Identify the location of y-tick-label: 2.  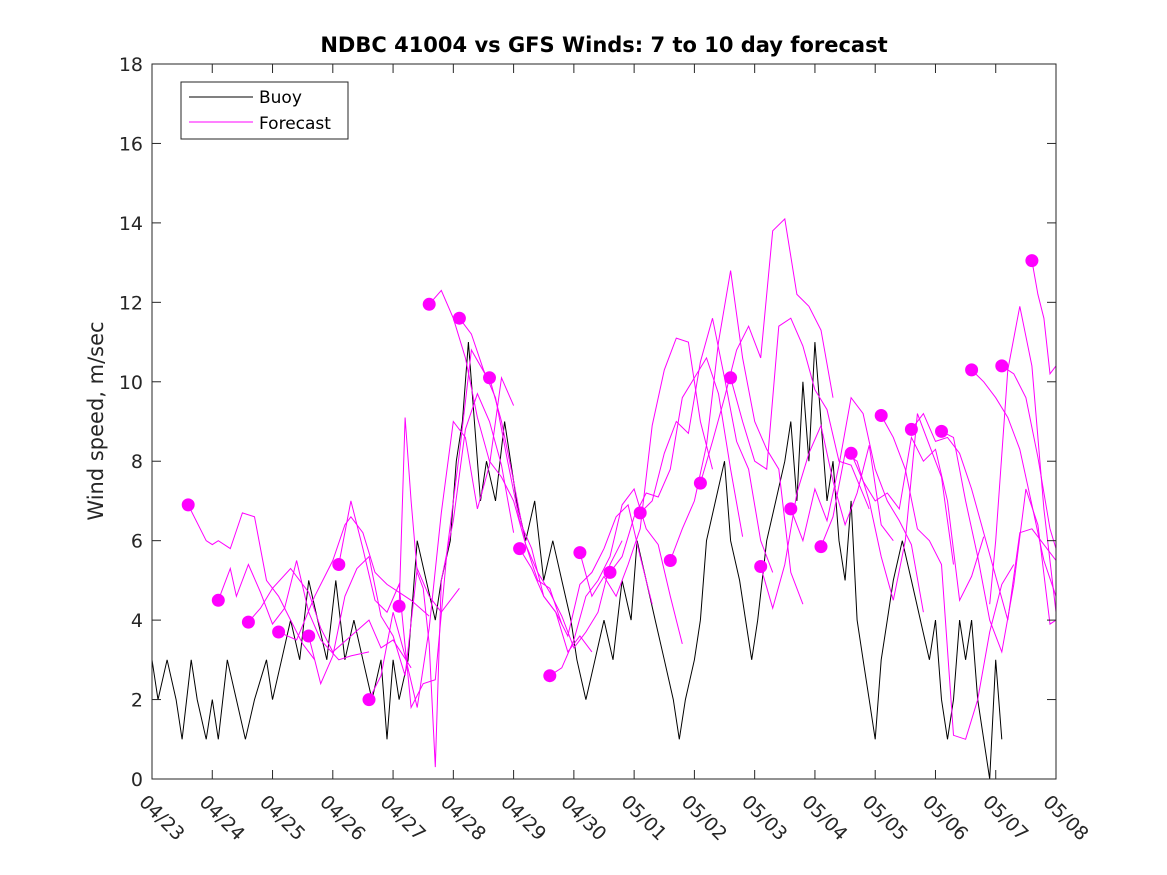
(137, 701).